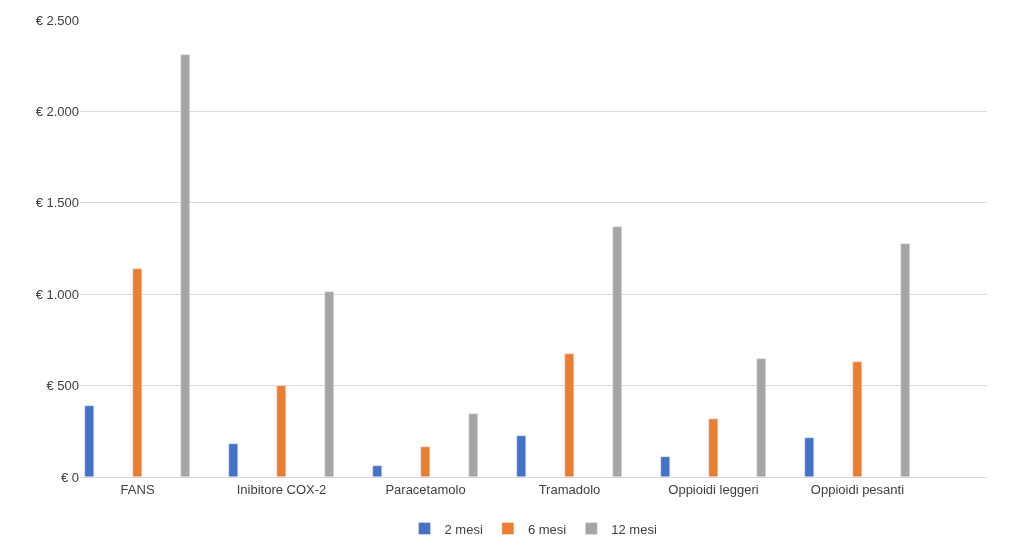 The height and width of the screenshot is (556, 1017). Describe the element at coordinates (57, 111) in the screenshot. I see `y-tick-label: € 2.000` at that location.